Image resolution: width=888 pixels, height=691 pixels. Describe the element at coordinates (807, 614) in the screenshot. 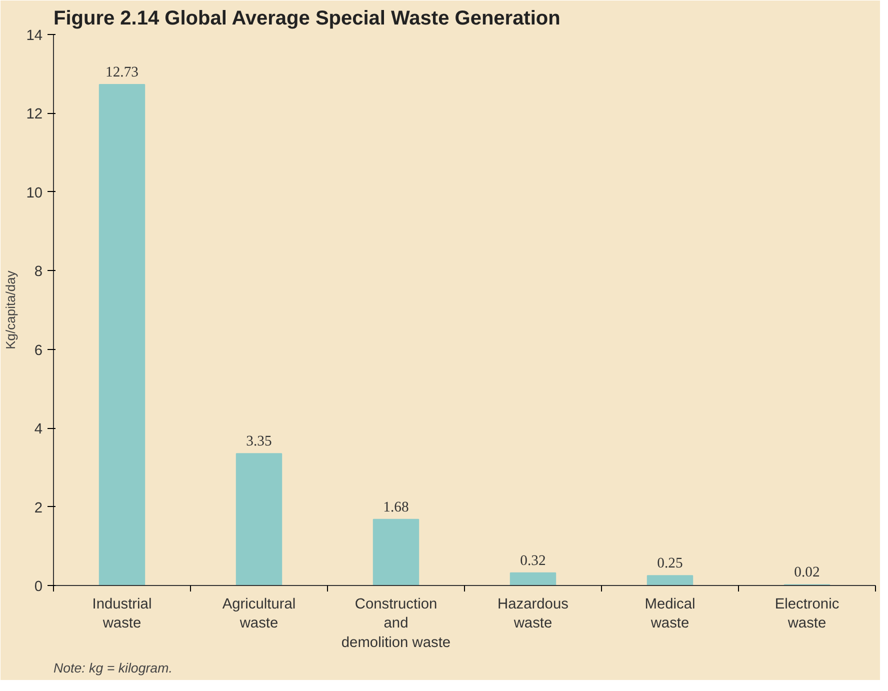

I see `x-tick-label: Electronic waste` at that location.